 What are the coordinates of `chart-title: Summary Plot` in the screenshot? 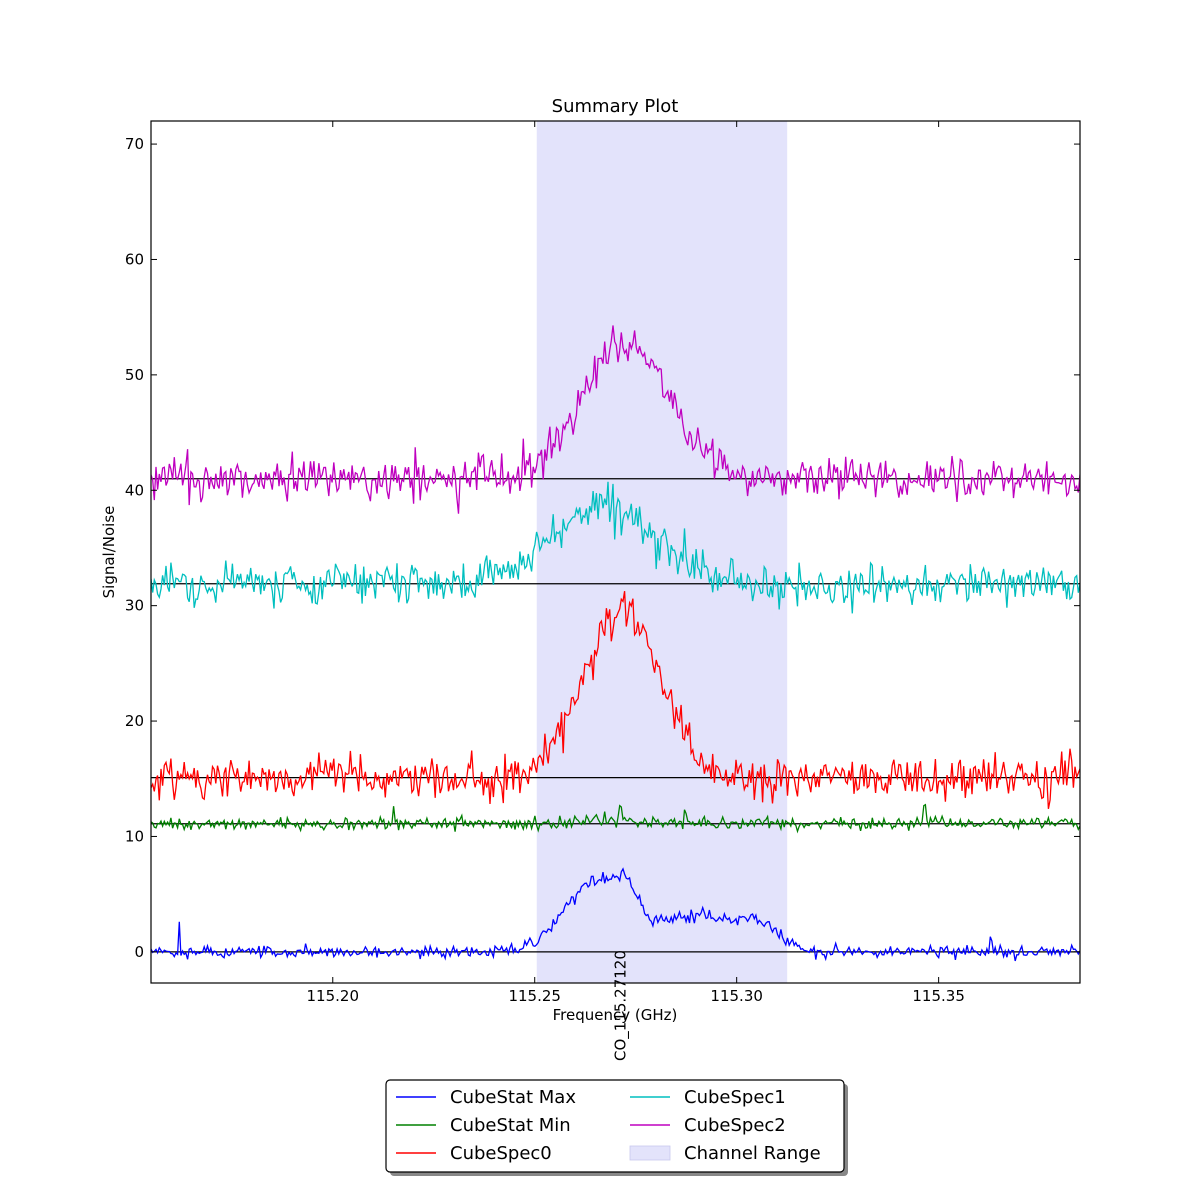 It's located at (615, 106).